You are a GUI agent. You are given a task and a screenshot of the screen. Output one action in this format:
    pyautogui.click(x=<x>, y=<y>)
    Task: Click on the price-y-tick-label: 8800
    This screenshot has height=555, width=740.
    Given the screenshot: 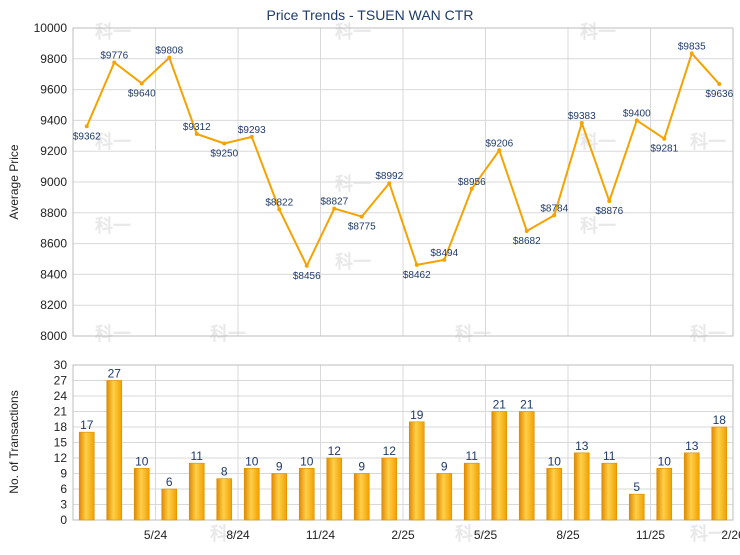 What is the action you would take?
    pyautogui.click(x=53, y=213)
    